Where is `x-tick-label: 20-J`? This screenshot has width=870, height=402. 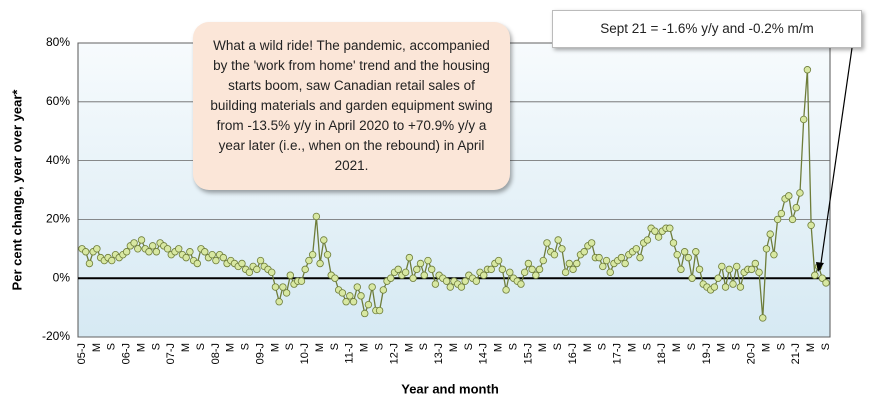 x-tick-label: 20-J is located at coordinates (752, 353).